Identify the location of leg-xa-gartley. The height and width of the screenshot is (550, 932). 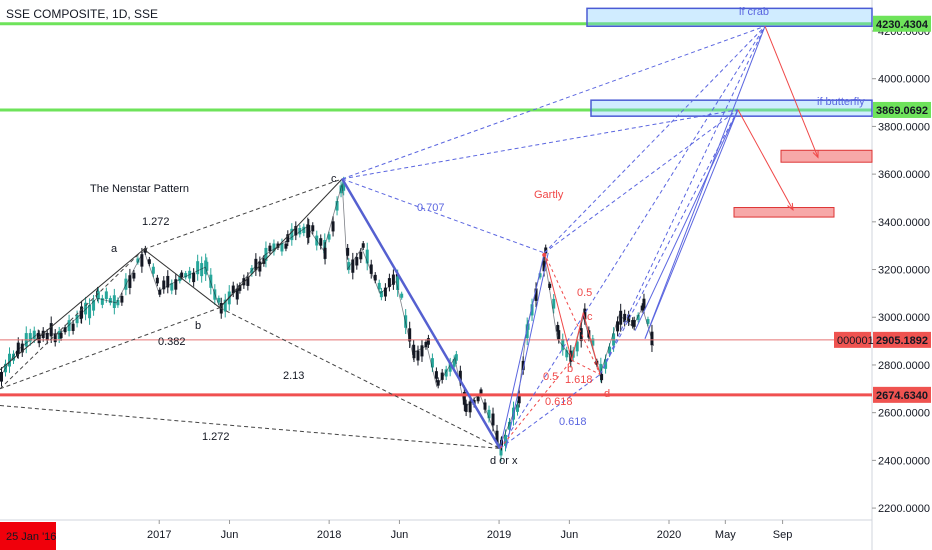
(522, 350).